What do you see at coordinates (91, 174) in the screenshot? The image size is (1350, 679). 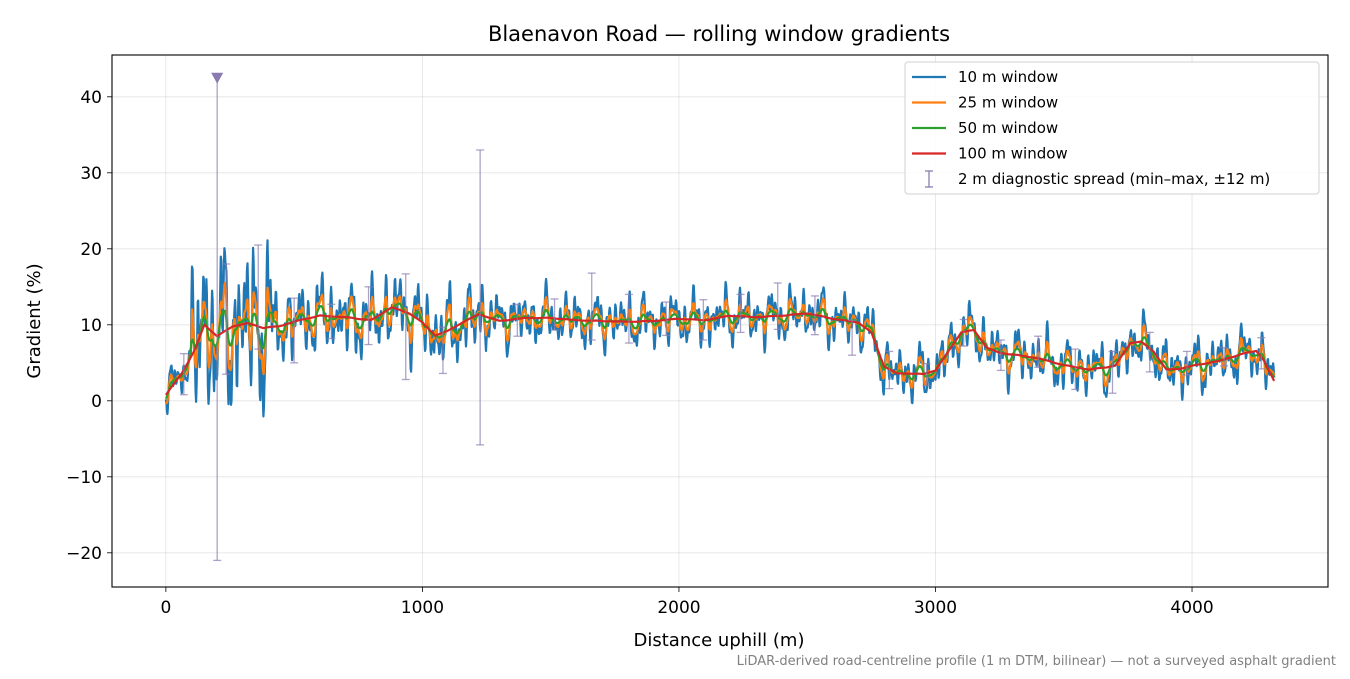 I see `y-tick-label: 30` at bounding box center [91, 174].